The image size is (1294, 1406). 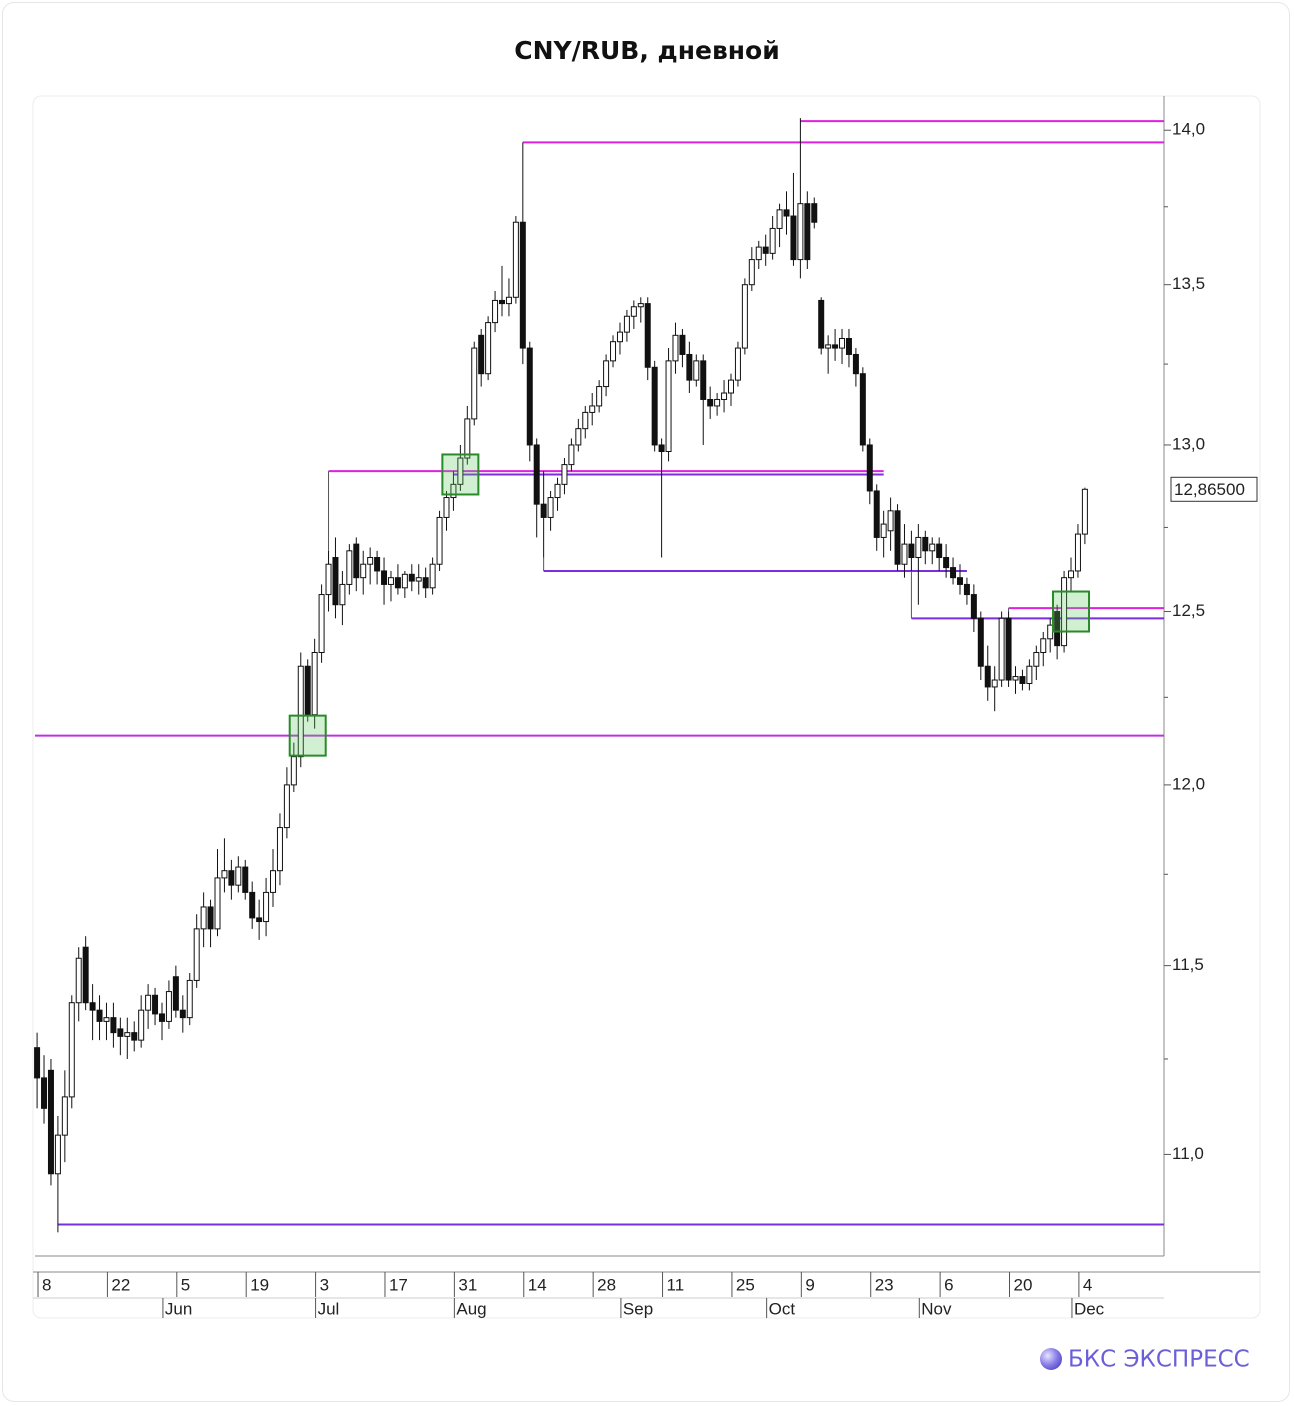 What do you see at coordinates (1214, 489) in the screenshot?
I see `last-price-box` at bounding box center [1214, 489].